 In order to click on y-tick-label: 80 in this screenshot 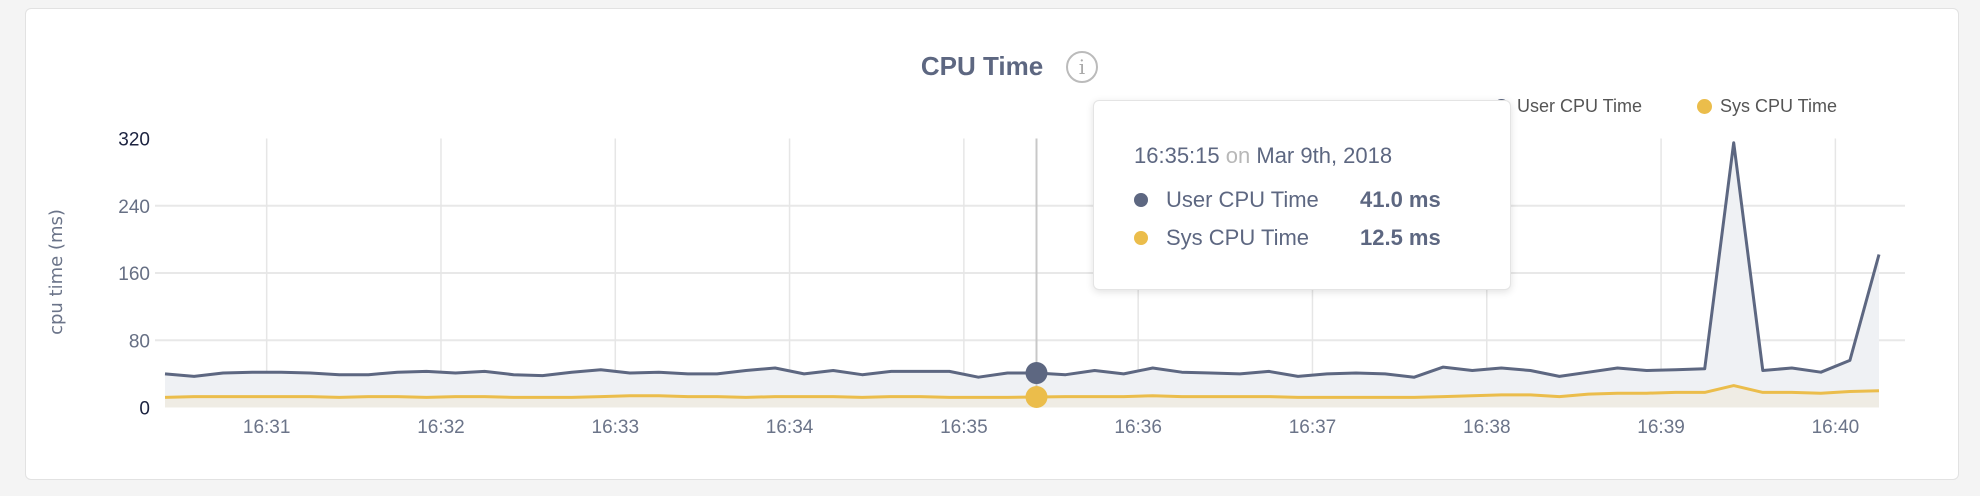, I will do `click(139, 341)`.